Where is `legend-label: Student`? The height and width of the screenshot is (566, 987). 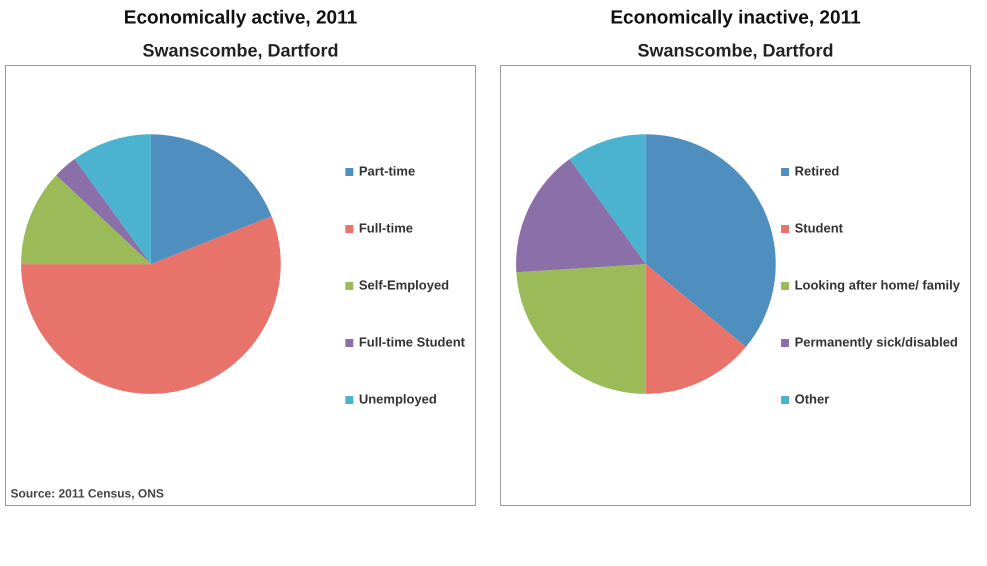 legend-label: Student is located at coordinates (818, 228).